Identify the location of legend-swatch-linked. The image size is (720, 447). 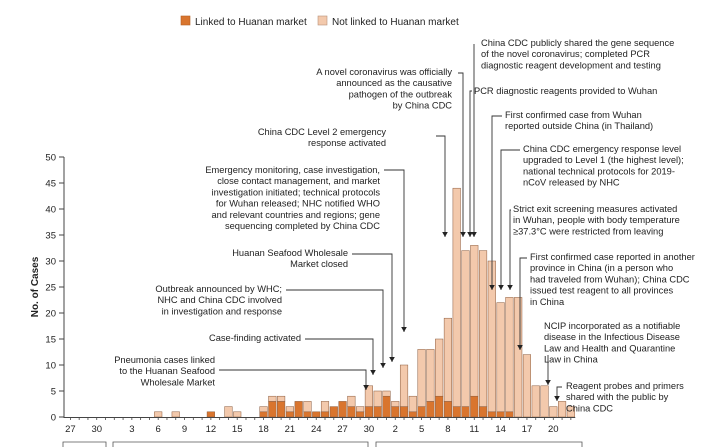
(185, 20).